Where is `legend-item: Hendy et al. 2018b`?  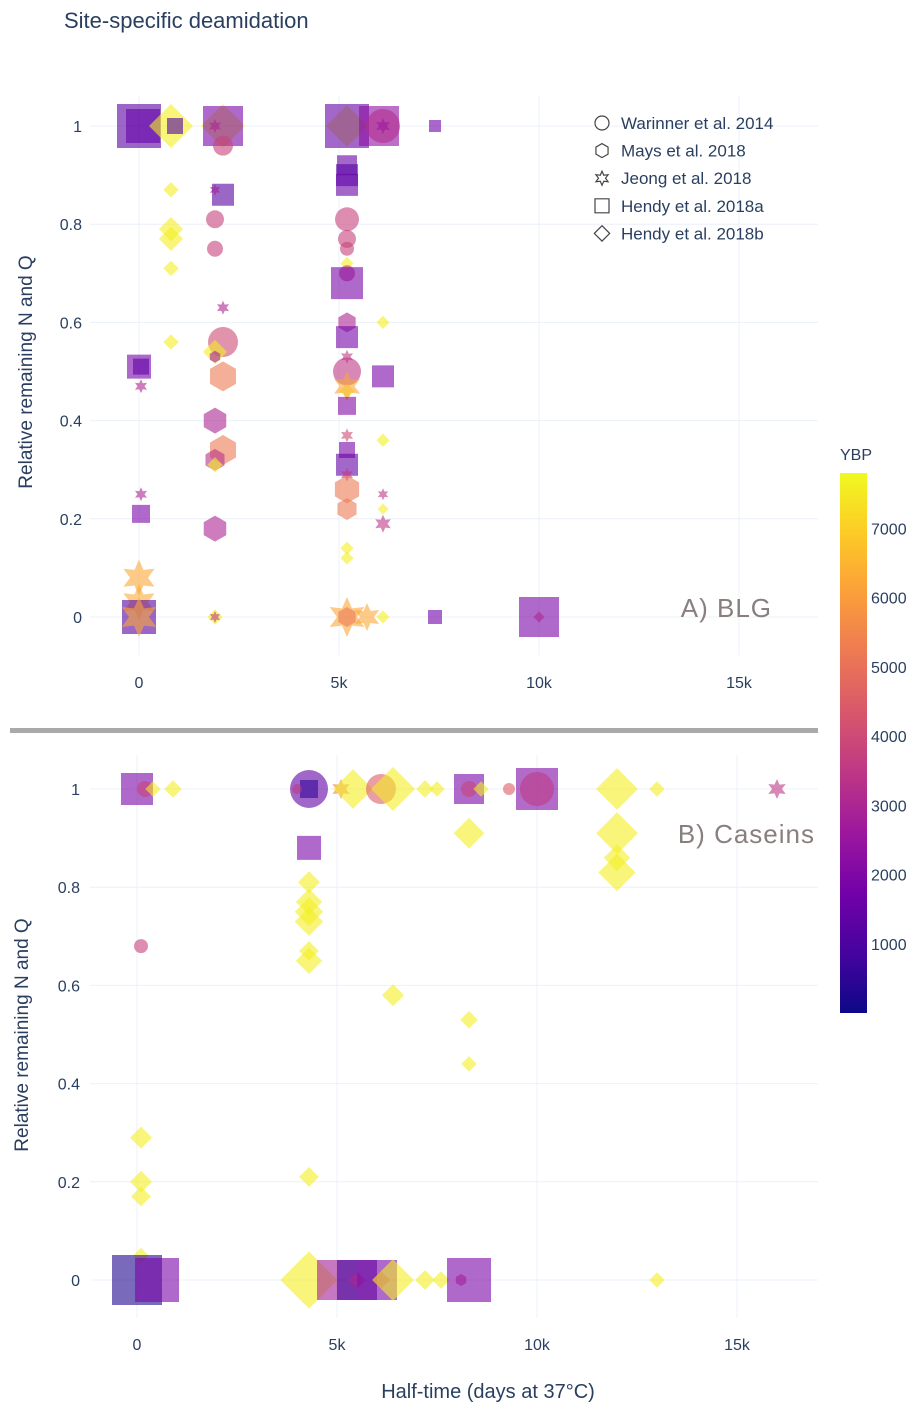
legend-item: Hendy et al. 2018b is located at coordinates (678, 233).